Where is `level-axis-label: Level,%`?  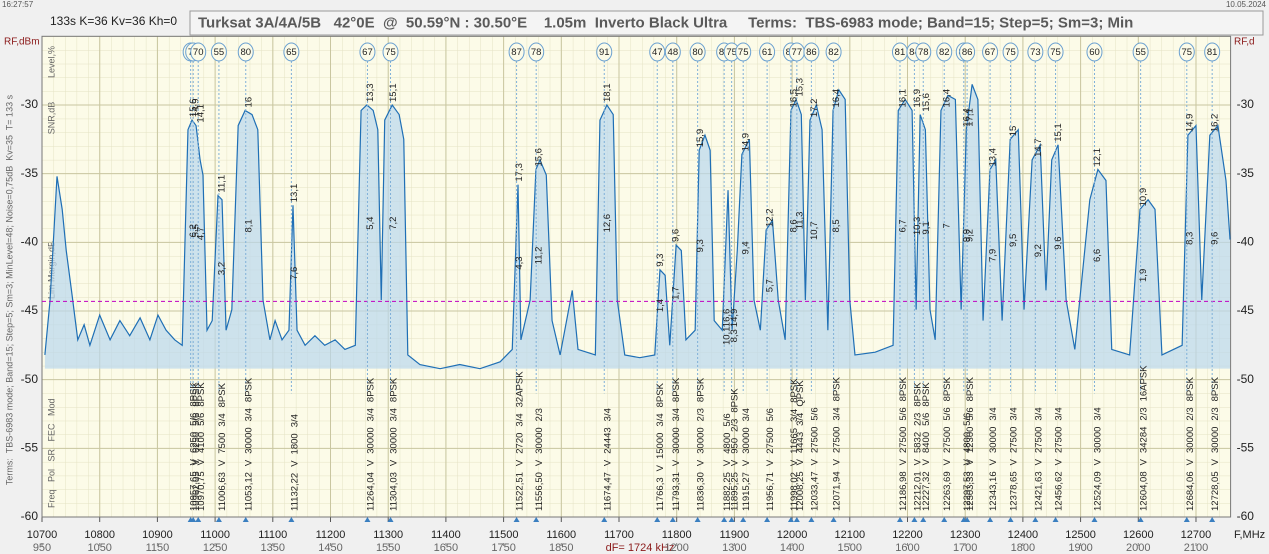 level-axis-label: Level,% is located at coordinates (51, 62).